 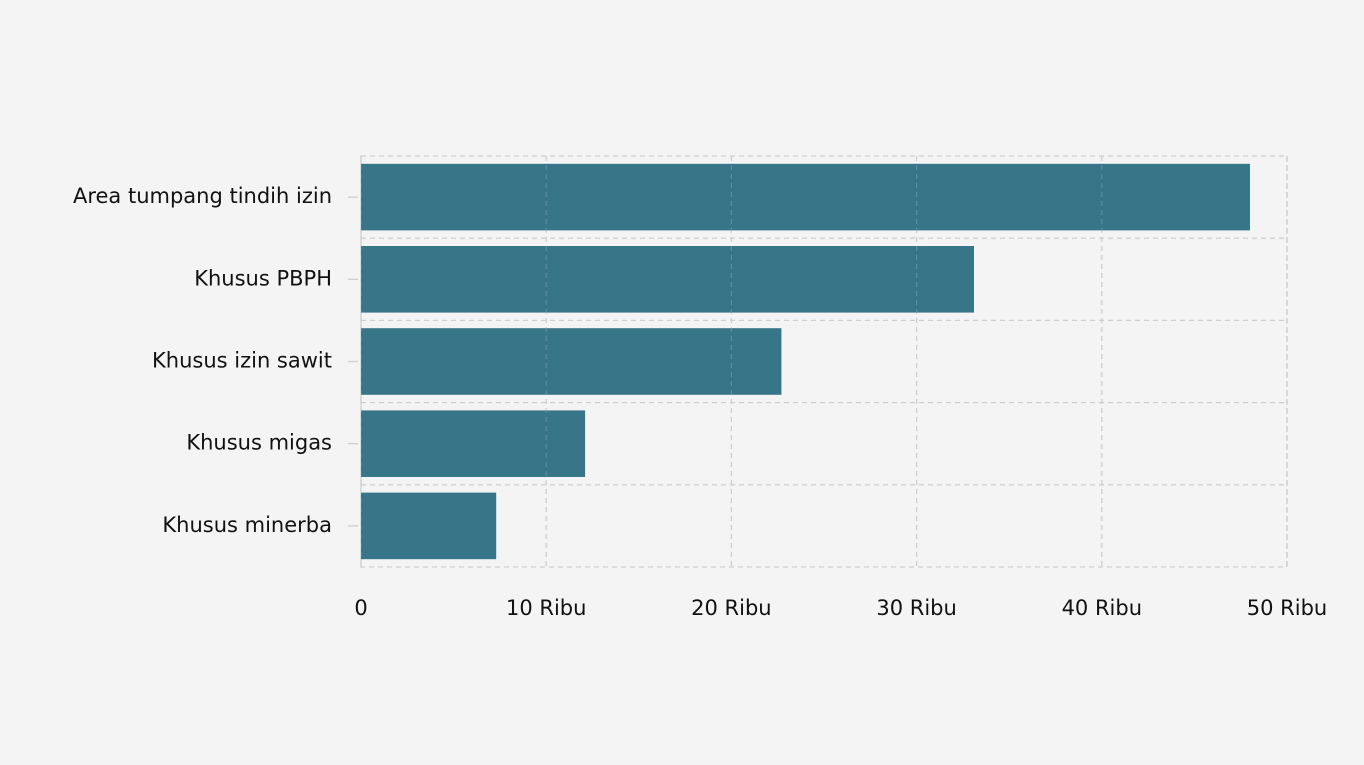 What do you see at coordinates (202, 196) in the screenshot?
I see `y-tick-label: Area tumpang tindih izin` at bounding box center [202, 196].